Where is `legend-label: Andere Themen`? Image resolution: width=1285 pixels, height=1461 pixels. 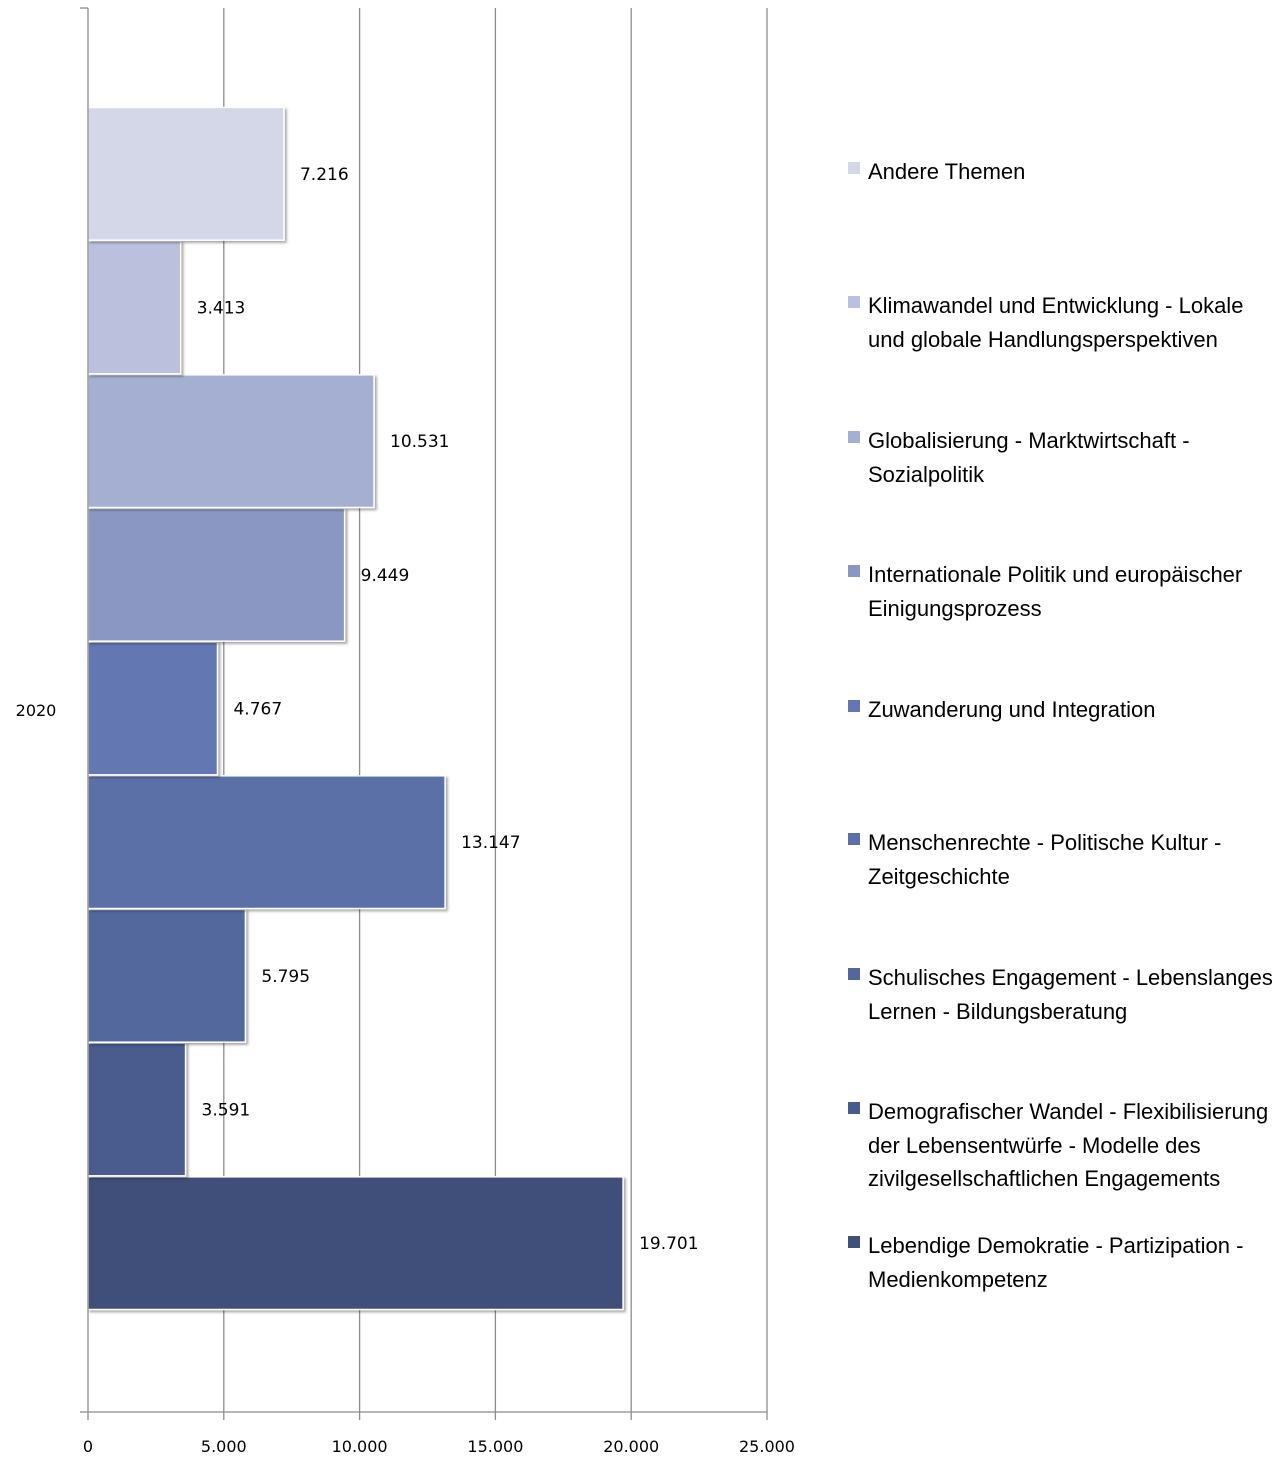 legend-label: Andere Themen is located at coordinates (947, 171).